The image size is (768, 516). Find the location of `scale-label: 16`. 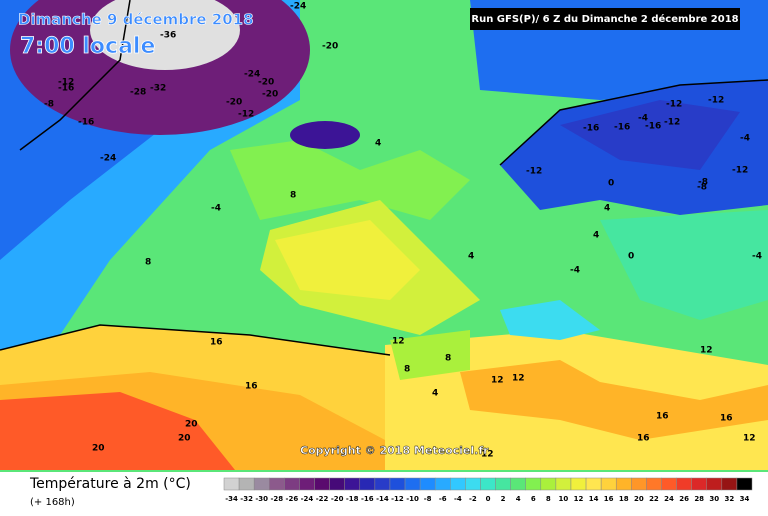

scale-label: 16 is located at coordinates (609, 499).